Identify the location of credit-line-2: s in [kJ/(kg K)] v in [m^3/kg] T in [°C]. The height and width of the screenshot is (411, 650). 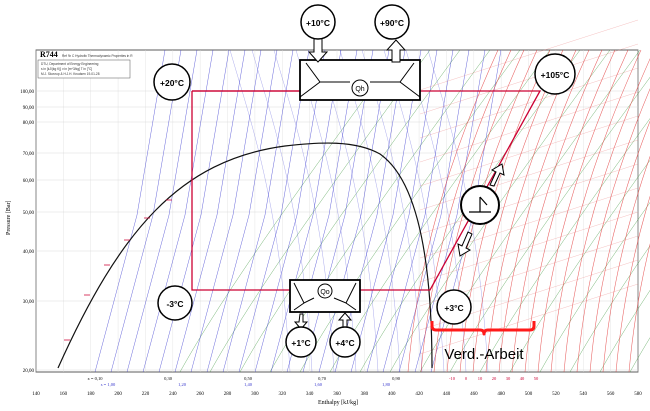
(66, 69).